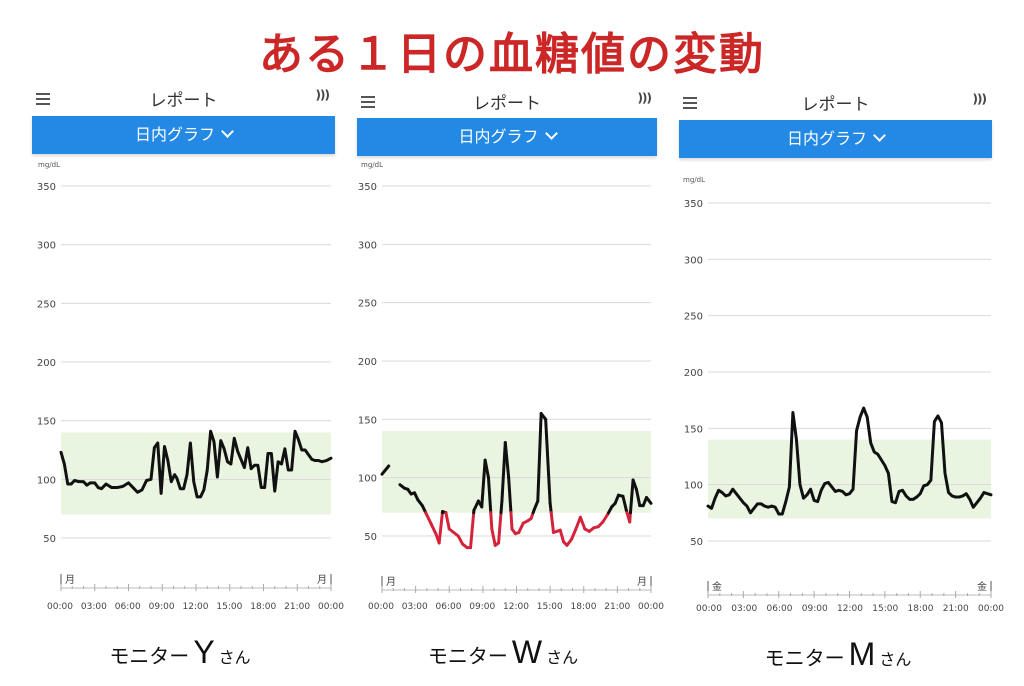  I want to click on day-label-start: 金, so click(717, 586).